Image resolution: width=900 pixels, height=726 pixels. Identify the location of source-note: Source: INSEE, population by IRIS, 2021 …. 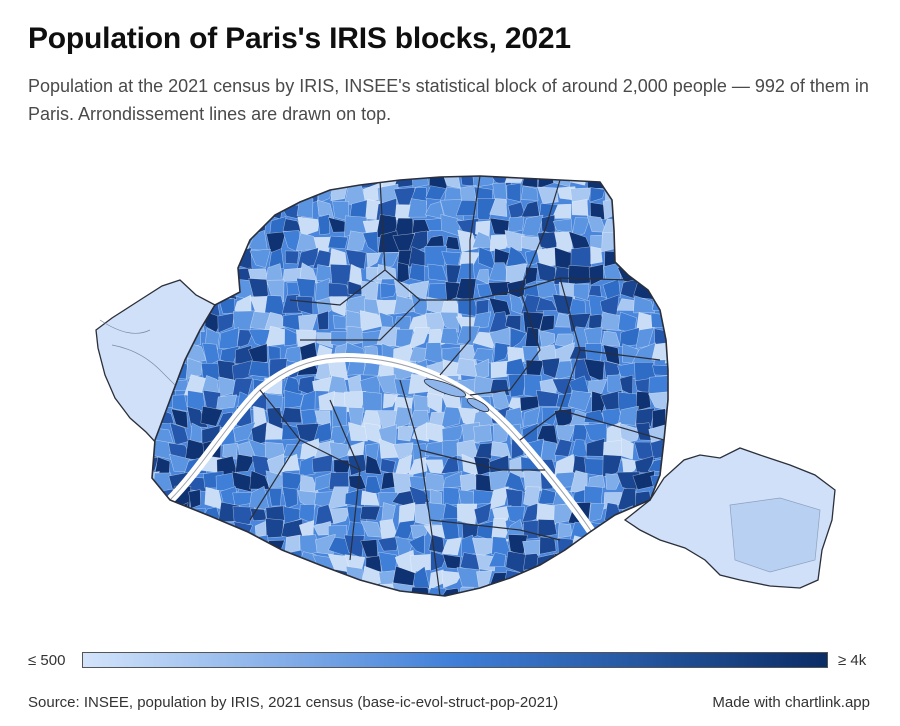
(293, 702).